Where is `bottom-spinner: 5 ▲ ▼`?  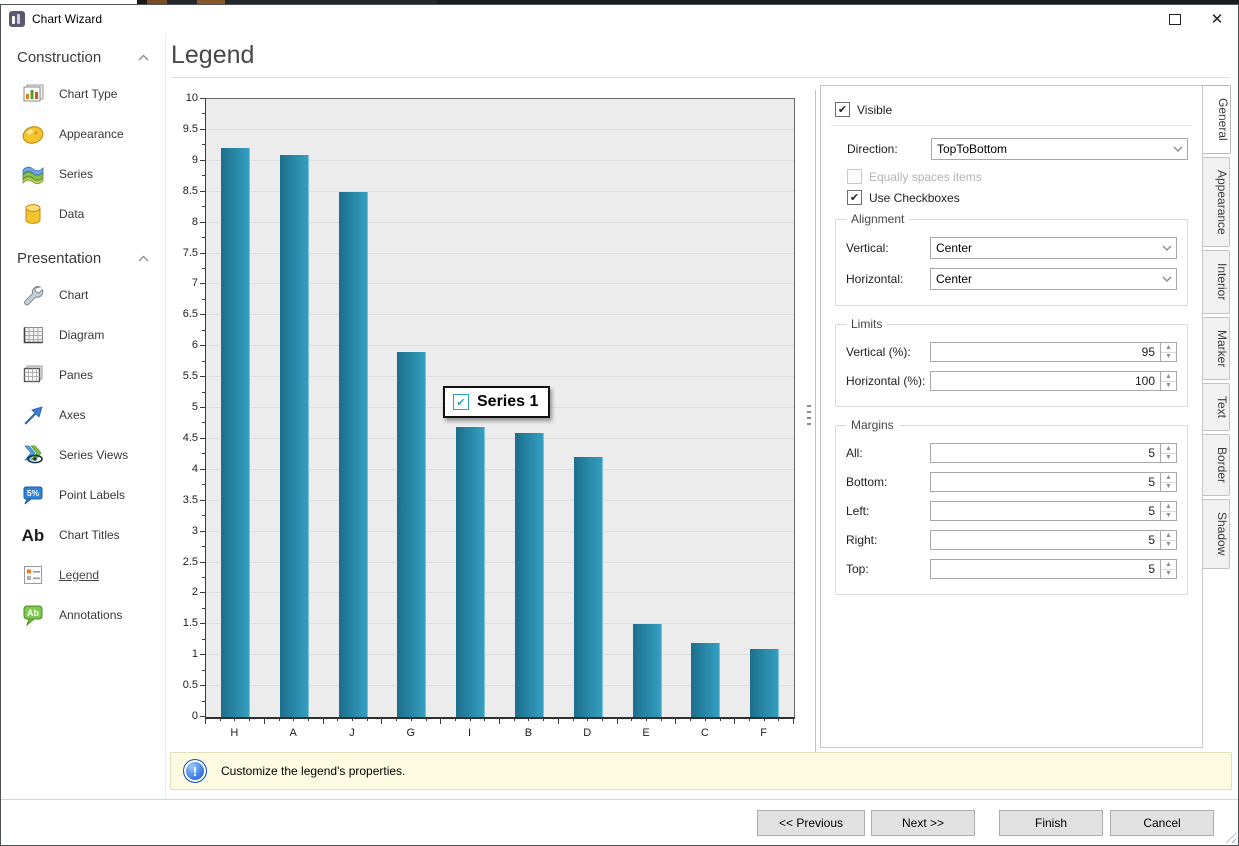 bottom-spinner: 5 ▲ ▼ is located at coordinates (1053, 482).